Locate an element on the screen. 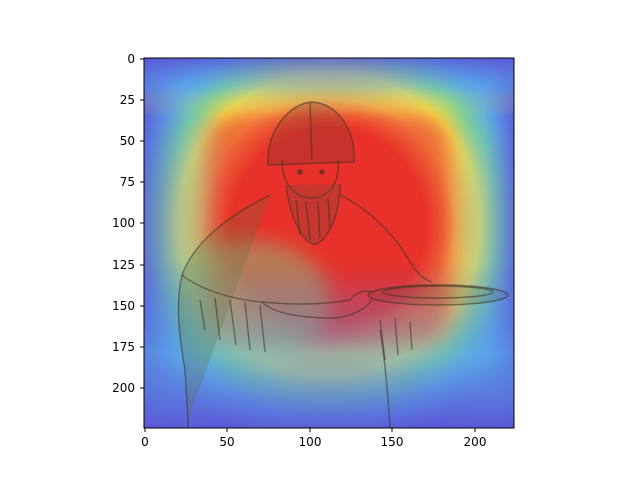 The image size is (640, 480). x-tick-label: 200 is located at coordinates (475, 442).